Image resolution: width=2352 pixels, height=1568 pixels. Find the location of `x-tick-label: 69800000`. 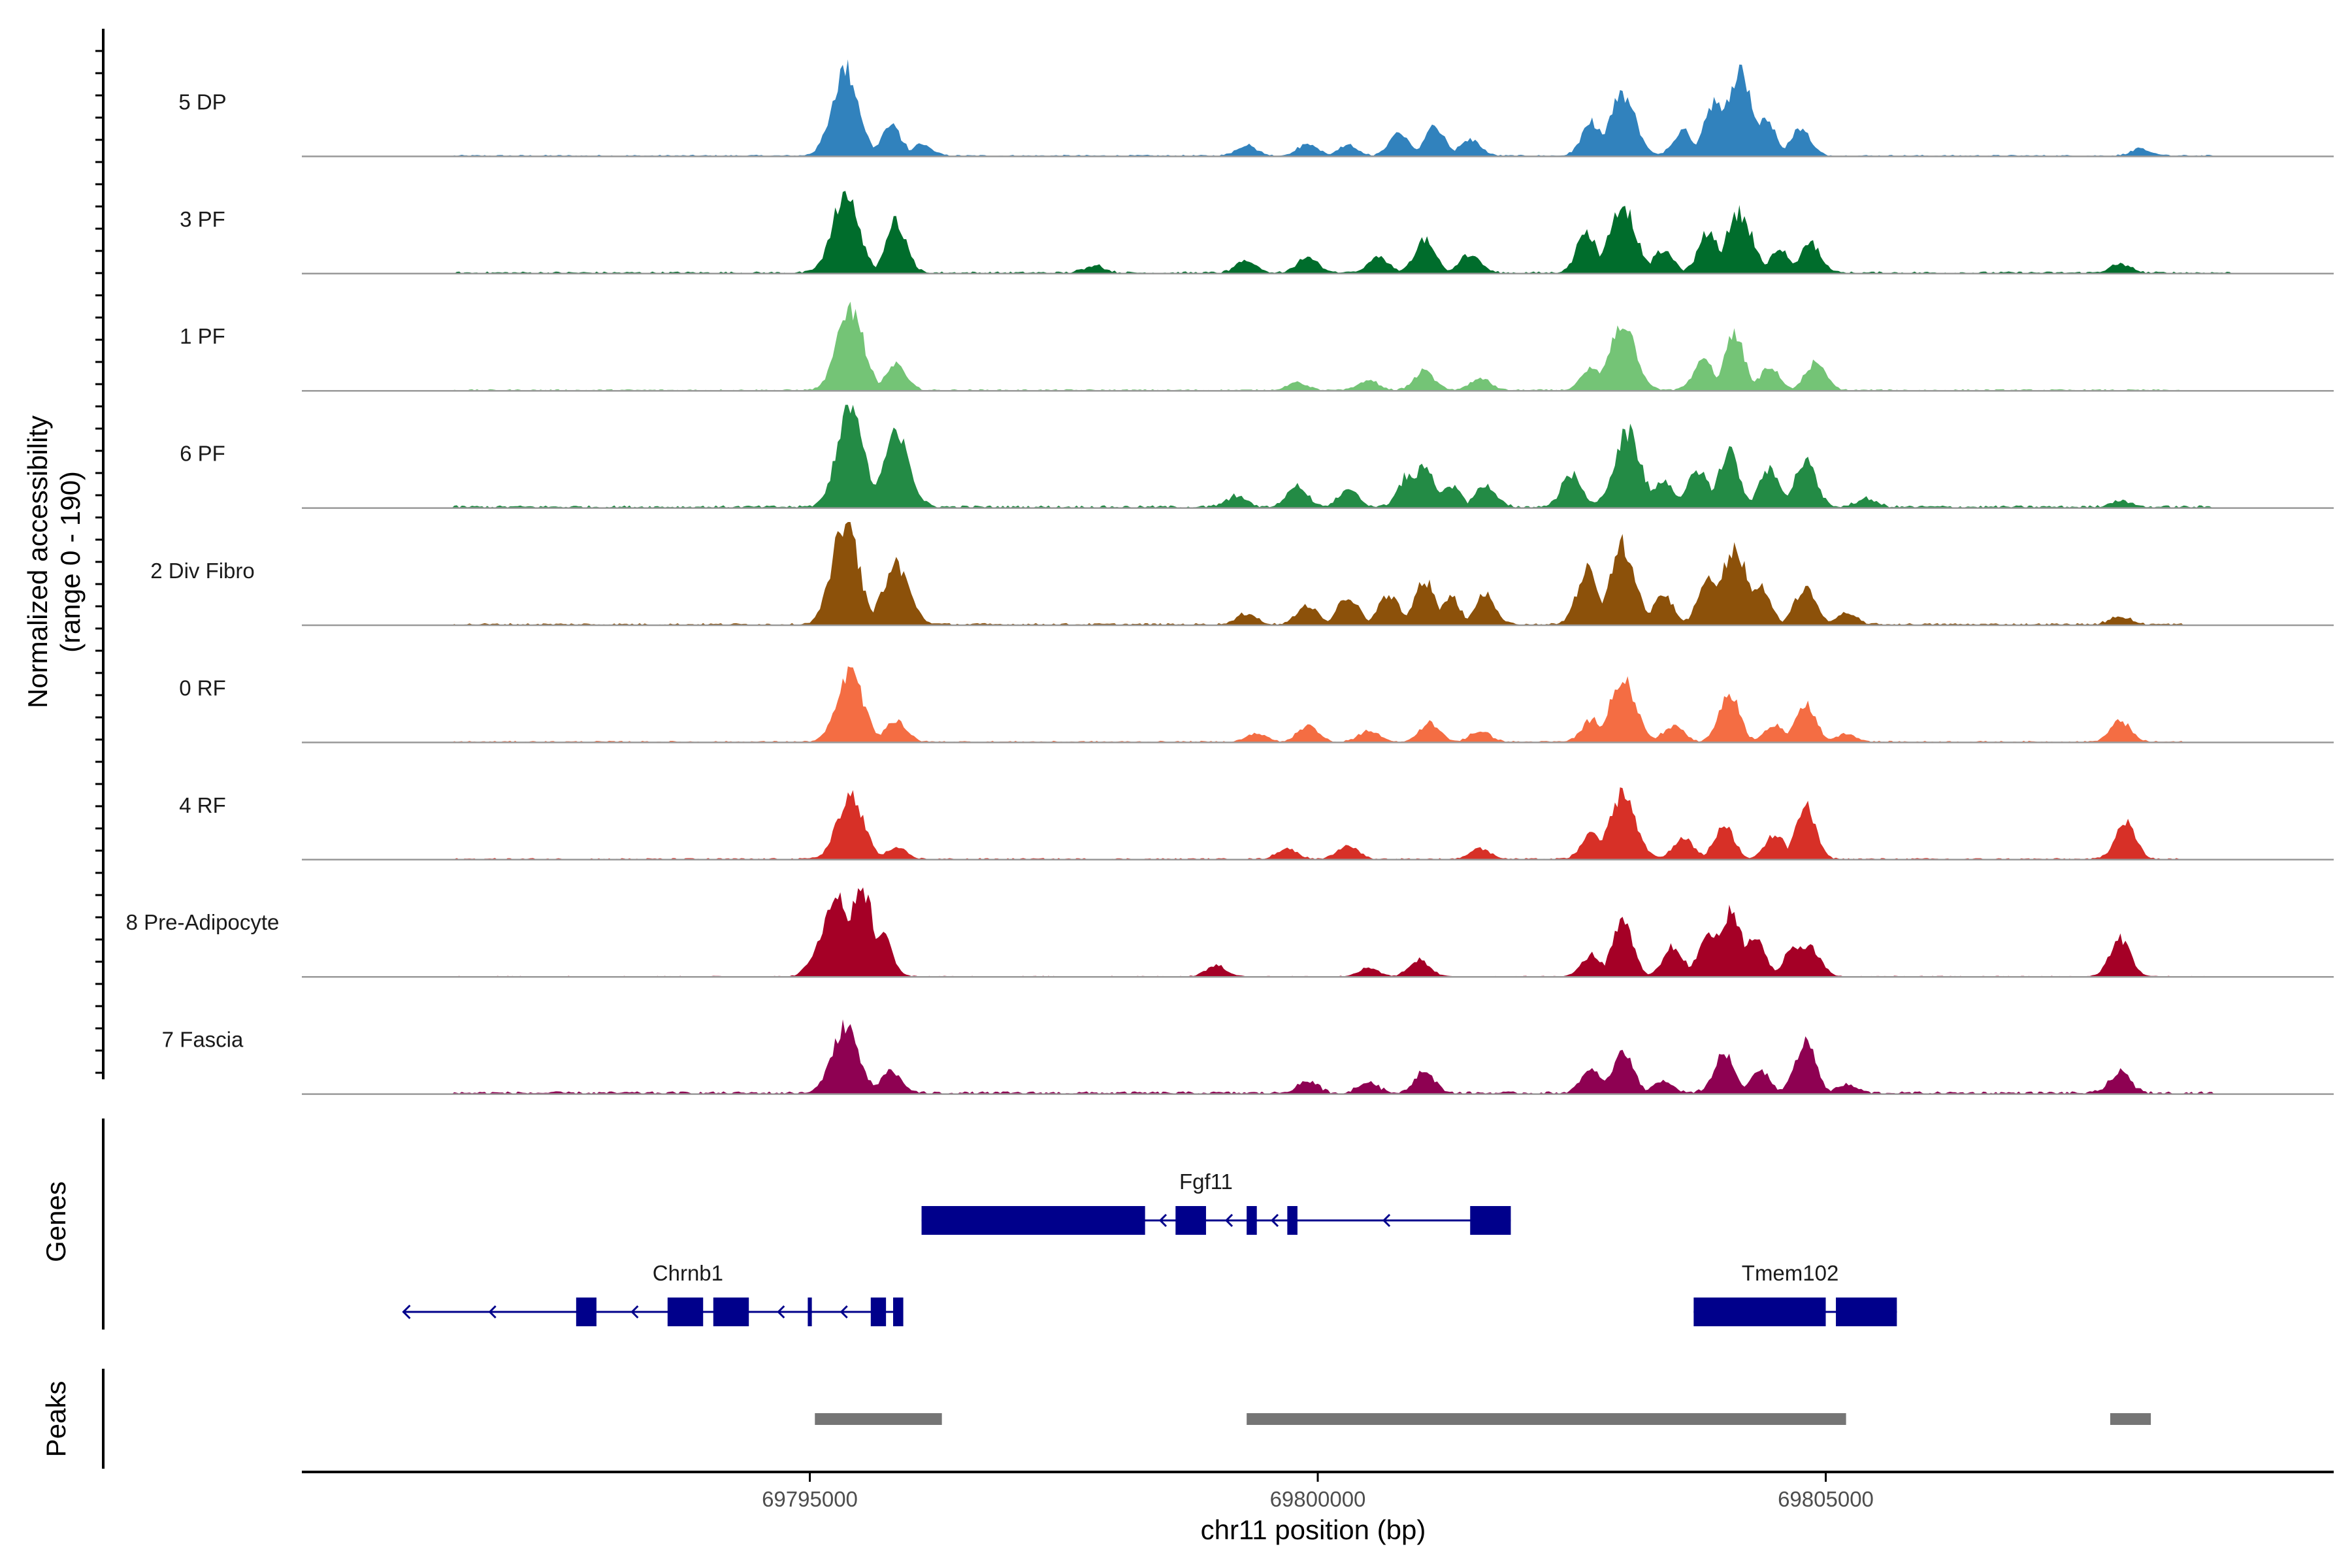

x-tick-label: 69800000 is located at coordinates (1318, 1499).